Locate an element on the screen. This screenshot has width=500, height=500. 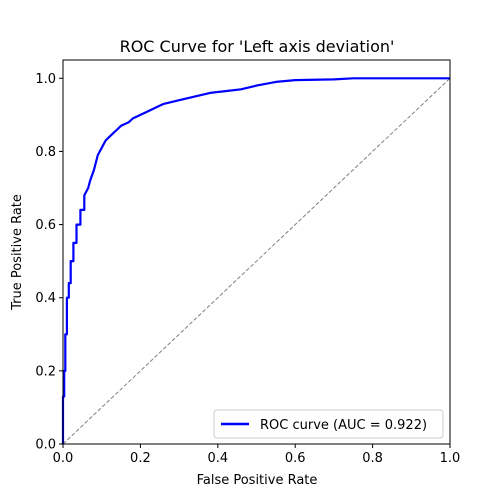
x-tick-label: 0.2 is located at coordinates (140, 458).